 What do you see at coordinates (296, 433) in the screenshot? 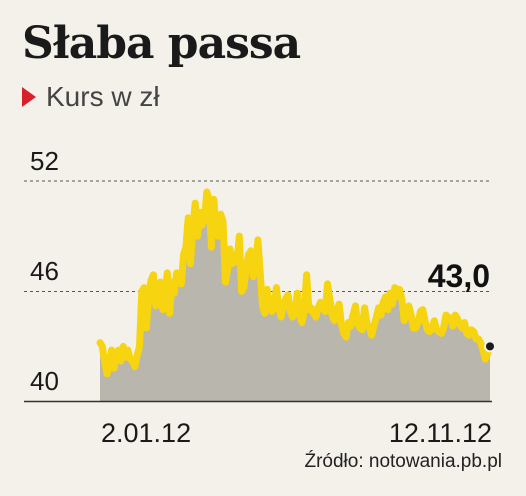
I see `x-axis-labels: 2.01.12 12.11.12` at bounding box center [296, 433].